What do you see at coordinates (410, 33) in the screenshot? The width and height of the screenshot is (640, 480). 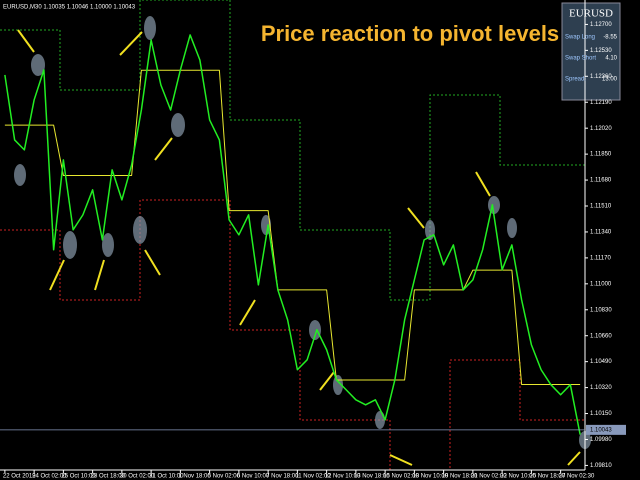 I see `chart-title: Price reaction to pivot levels` at bounding box center [410, 33].